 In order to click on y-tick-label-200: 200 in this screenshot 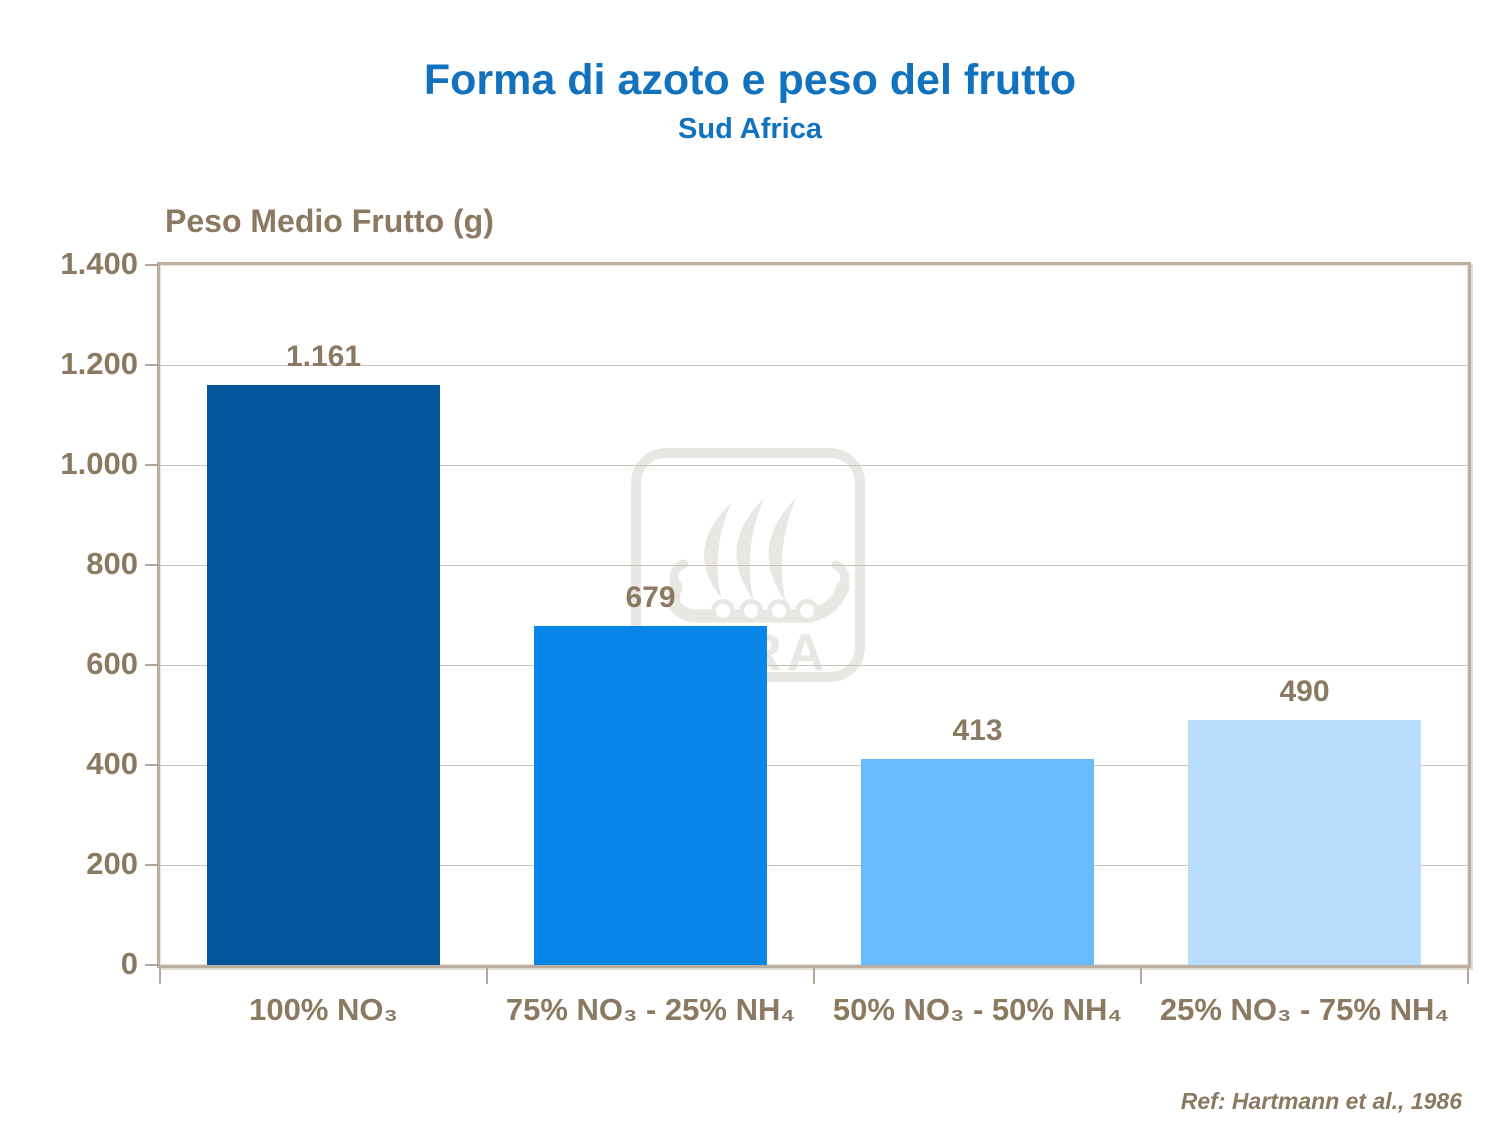, I will do `click(112, 863)`.